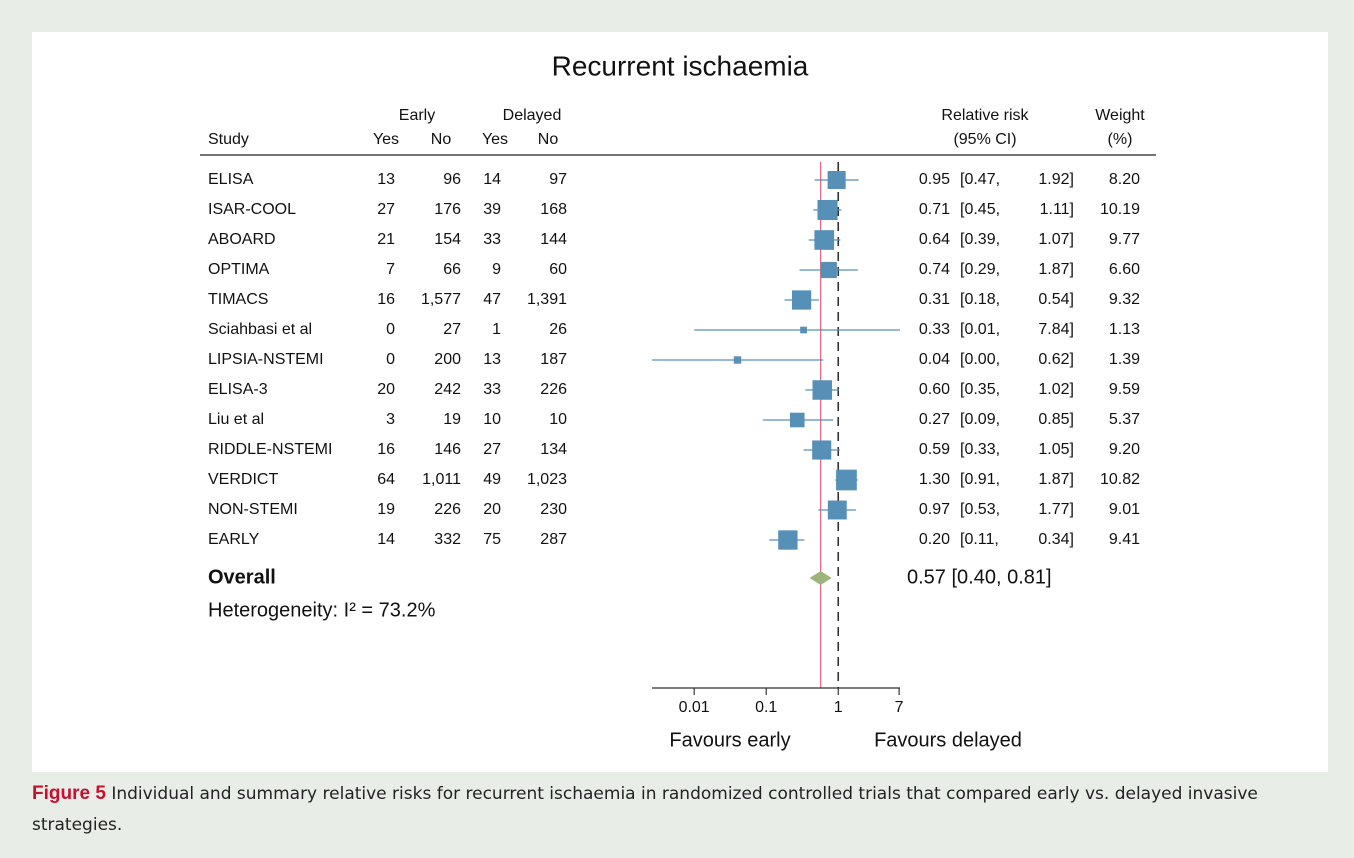 Image resolution: width=1354 pixels, height=858 pixels. Describe the element at coordinates (1056, 329) in the screenshot. I see `ci-upper: 7.84]` at that location.